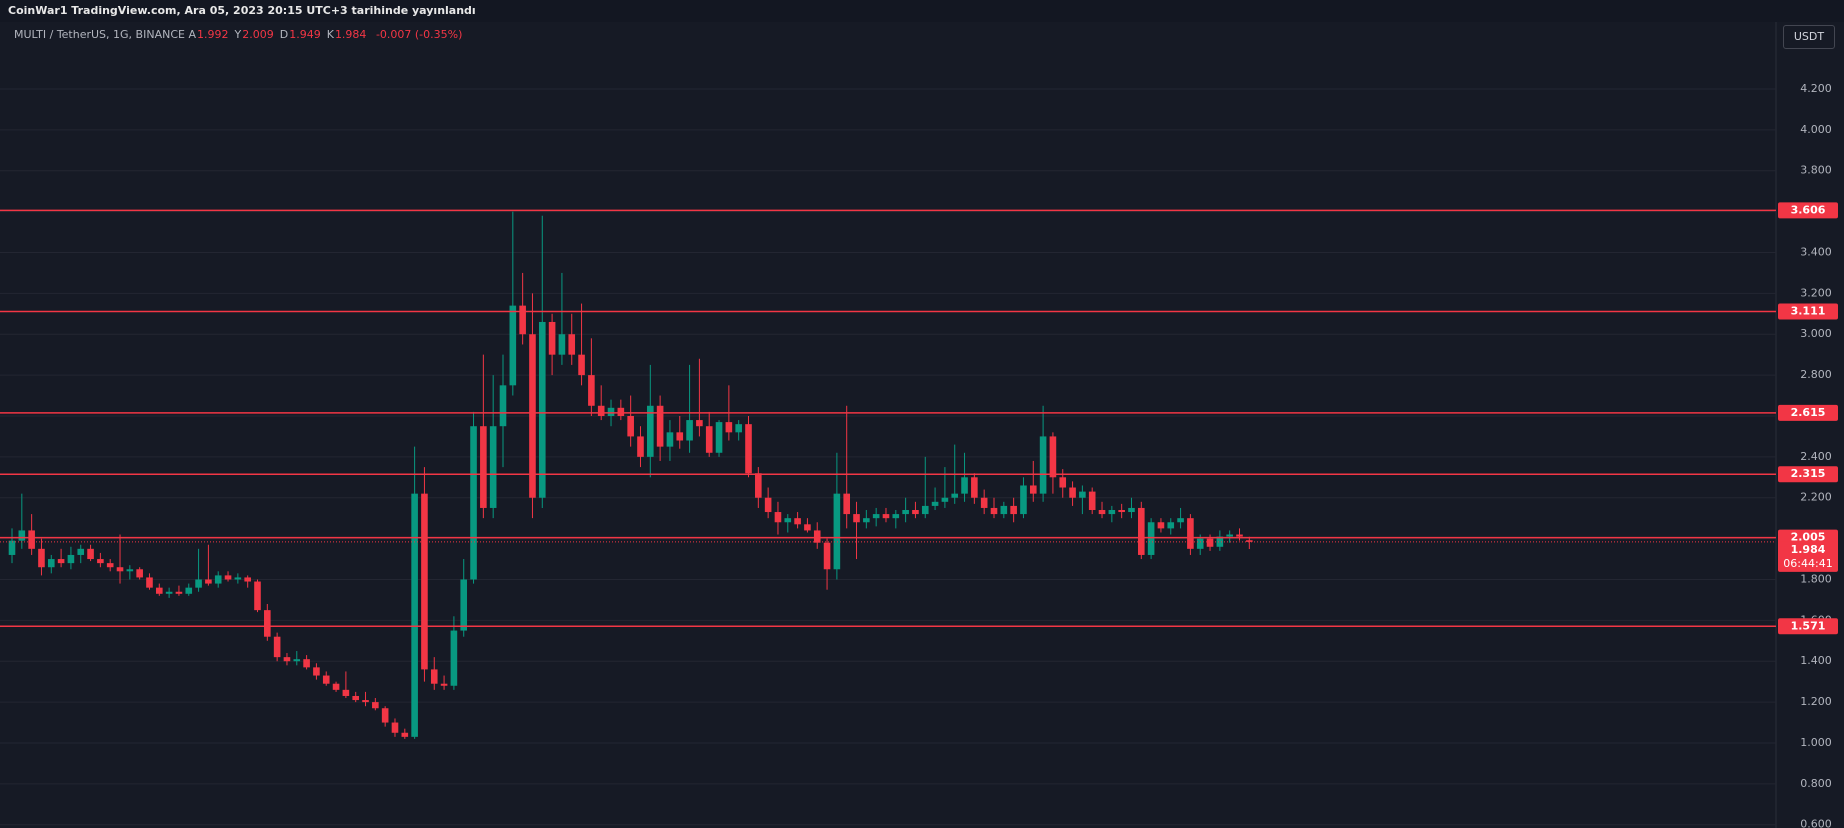 The image size is (1844, 828). Describe the element at coordinates (1816, 292) in the screenshot. I see `y-tick-label: 3.200` at that location.